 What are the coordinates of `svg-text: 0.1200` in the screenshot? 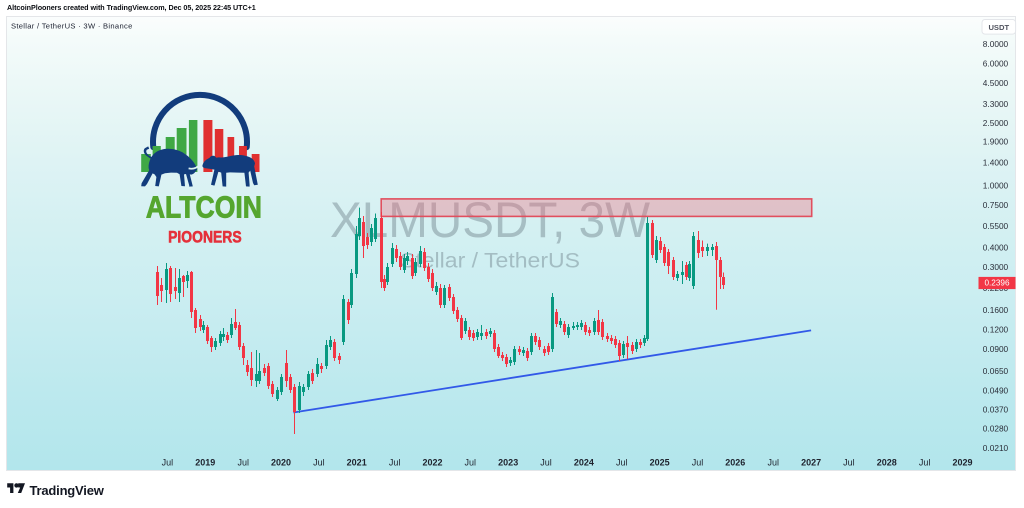 It's located at (996, 329).